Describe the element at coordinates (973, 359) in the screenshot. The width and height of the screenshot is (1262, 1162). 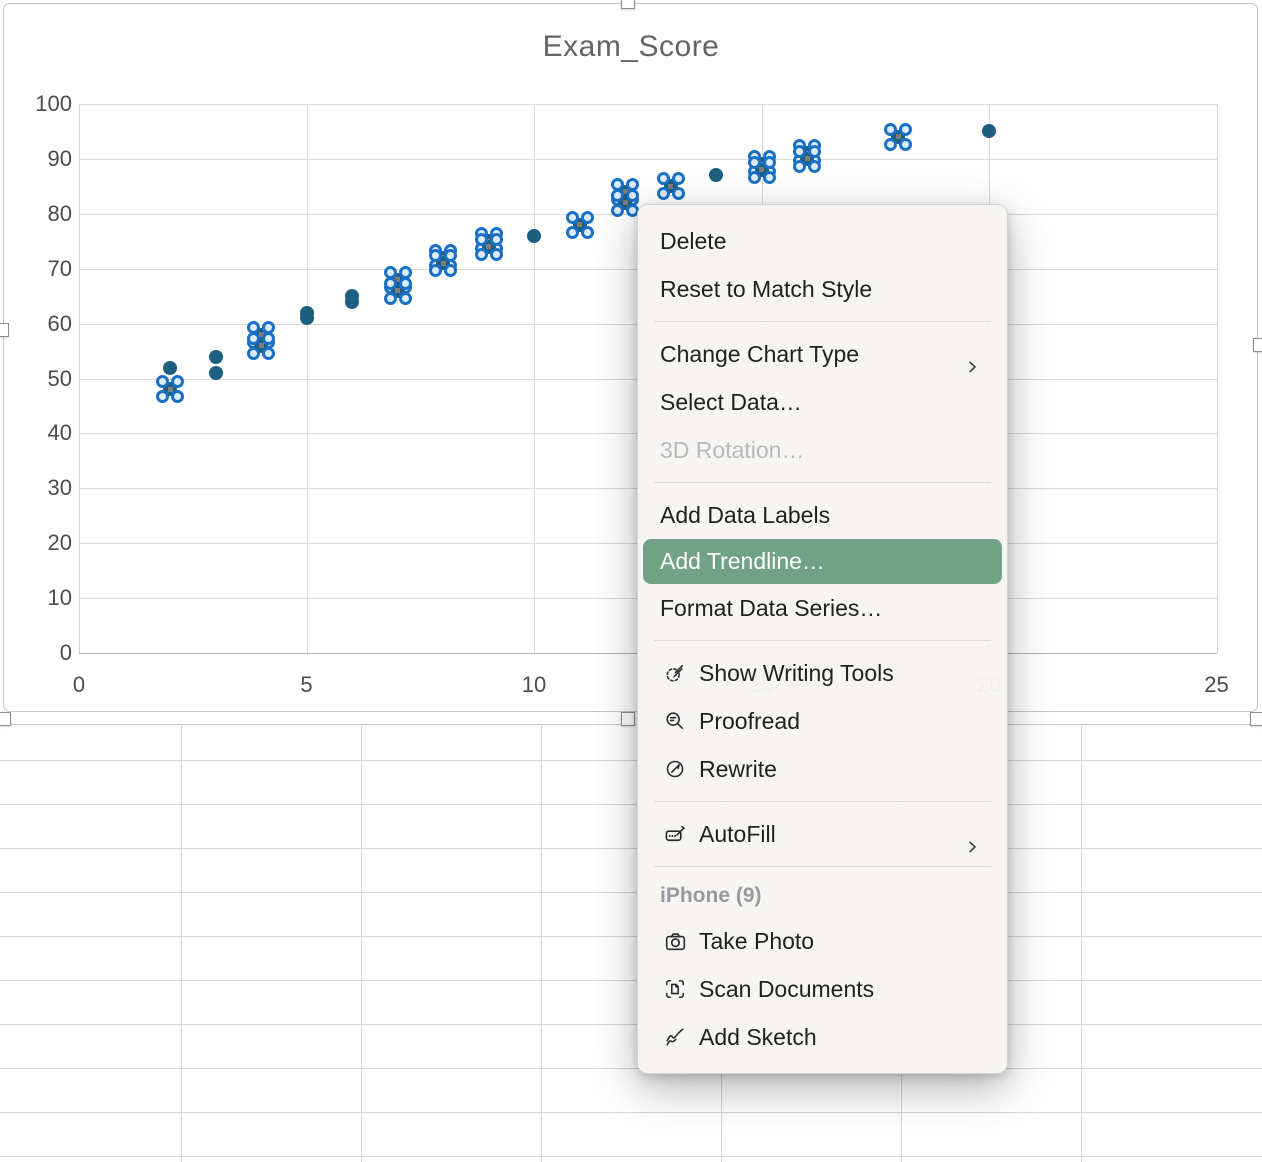
I see `submenu-chevron-icon` at that location.